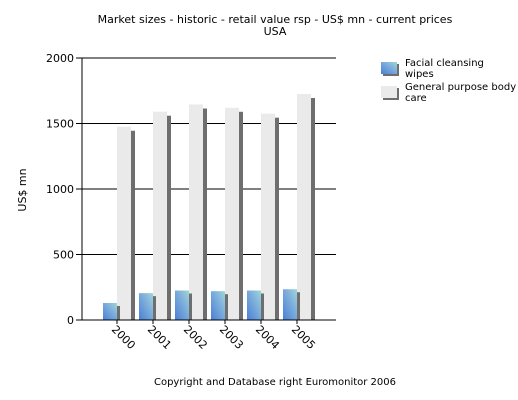 The width and height of the screenshot is (518, 400). What do you see at coordinates (124, 223) in the screenshot?
I see `bar-2000-general-purpose` at bounding box center [124, 223].